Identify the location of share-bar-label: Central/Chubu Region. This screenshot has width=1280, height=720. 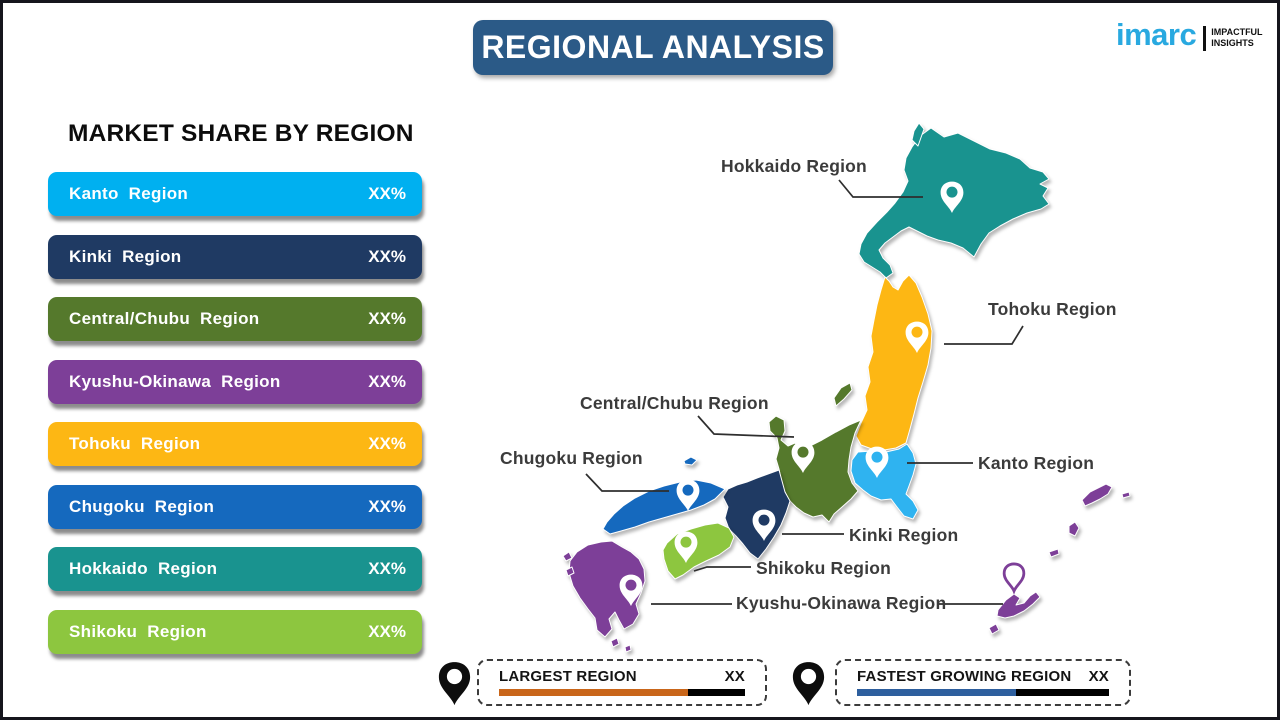
(164, 318).